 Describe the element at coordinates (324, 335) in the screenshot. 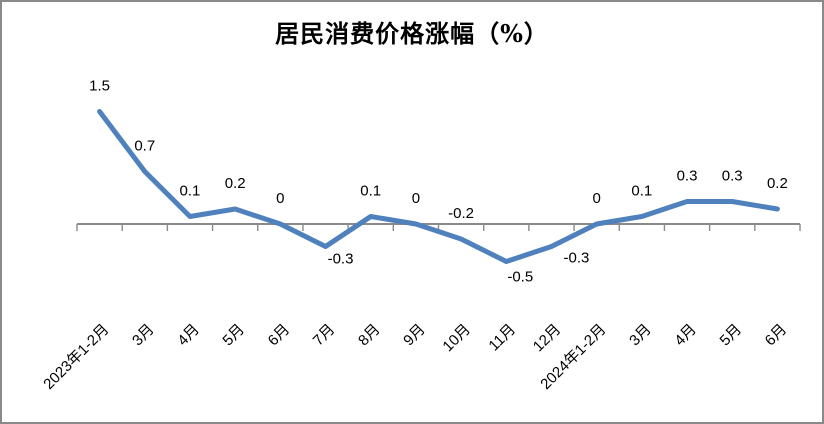

I see `x-axis-label: 7月` at that location.